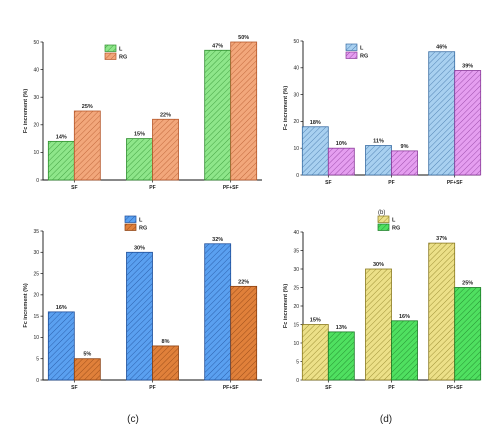  Describe the element at coordinates (217, 240) in the screenshot. I see `data-label: 32%` at that location.